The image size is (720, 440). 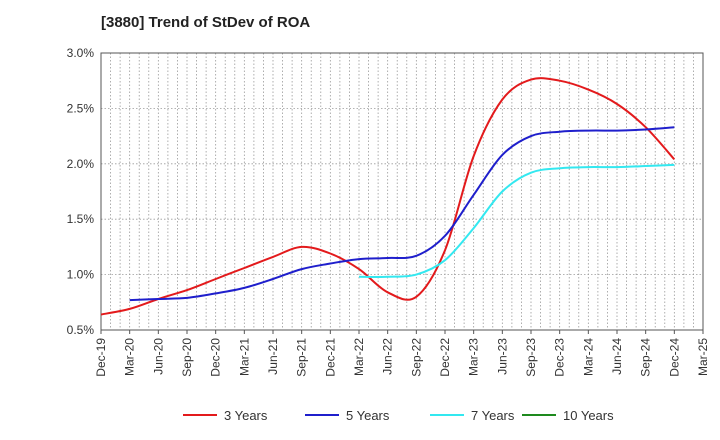 I want to click on y-tick-label: 2.0%, so click(x=81, y=164).